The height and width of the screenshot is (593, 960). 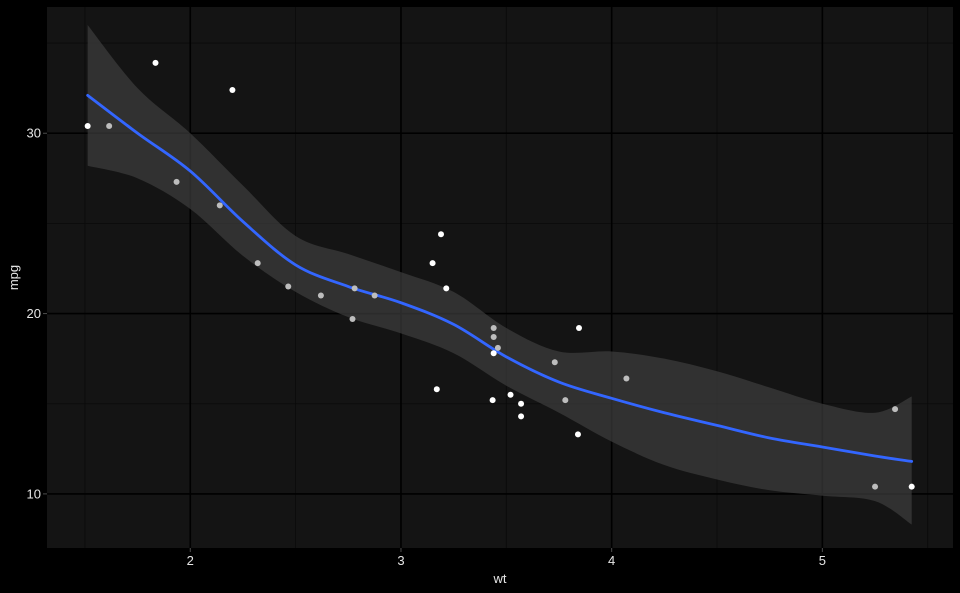 I want to click on x-tick-label: 2, so click(x=190, y=560).